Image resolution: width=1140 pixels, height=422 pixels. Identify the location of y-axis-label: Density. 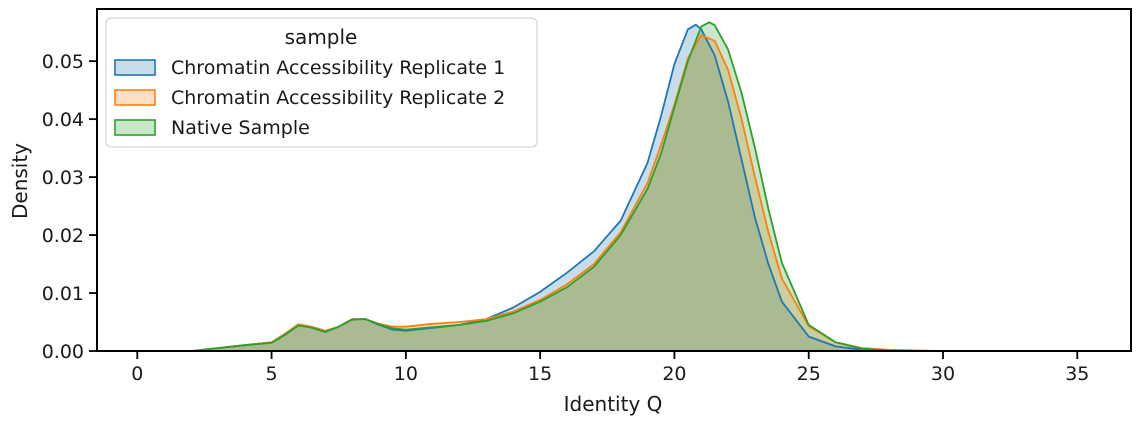
(20, 181).